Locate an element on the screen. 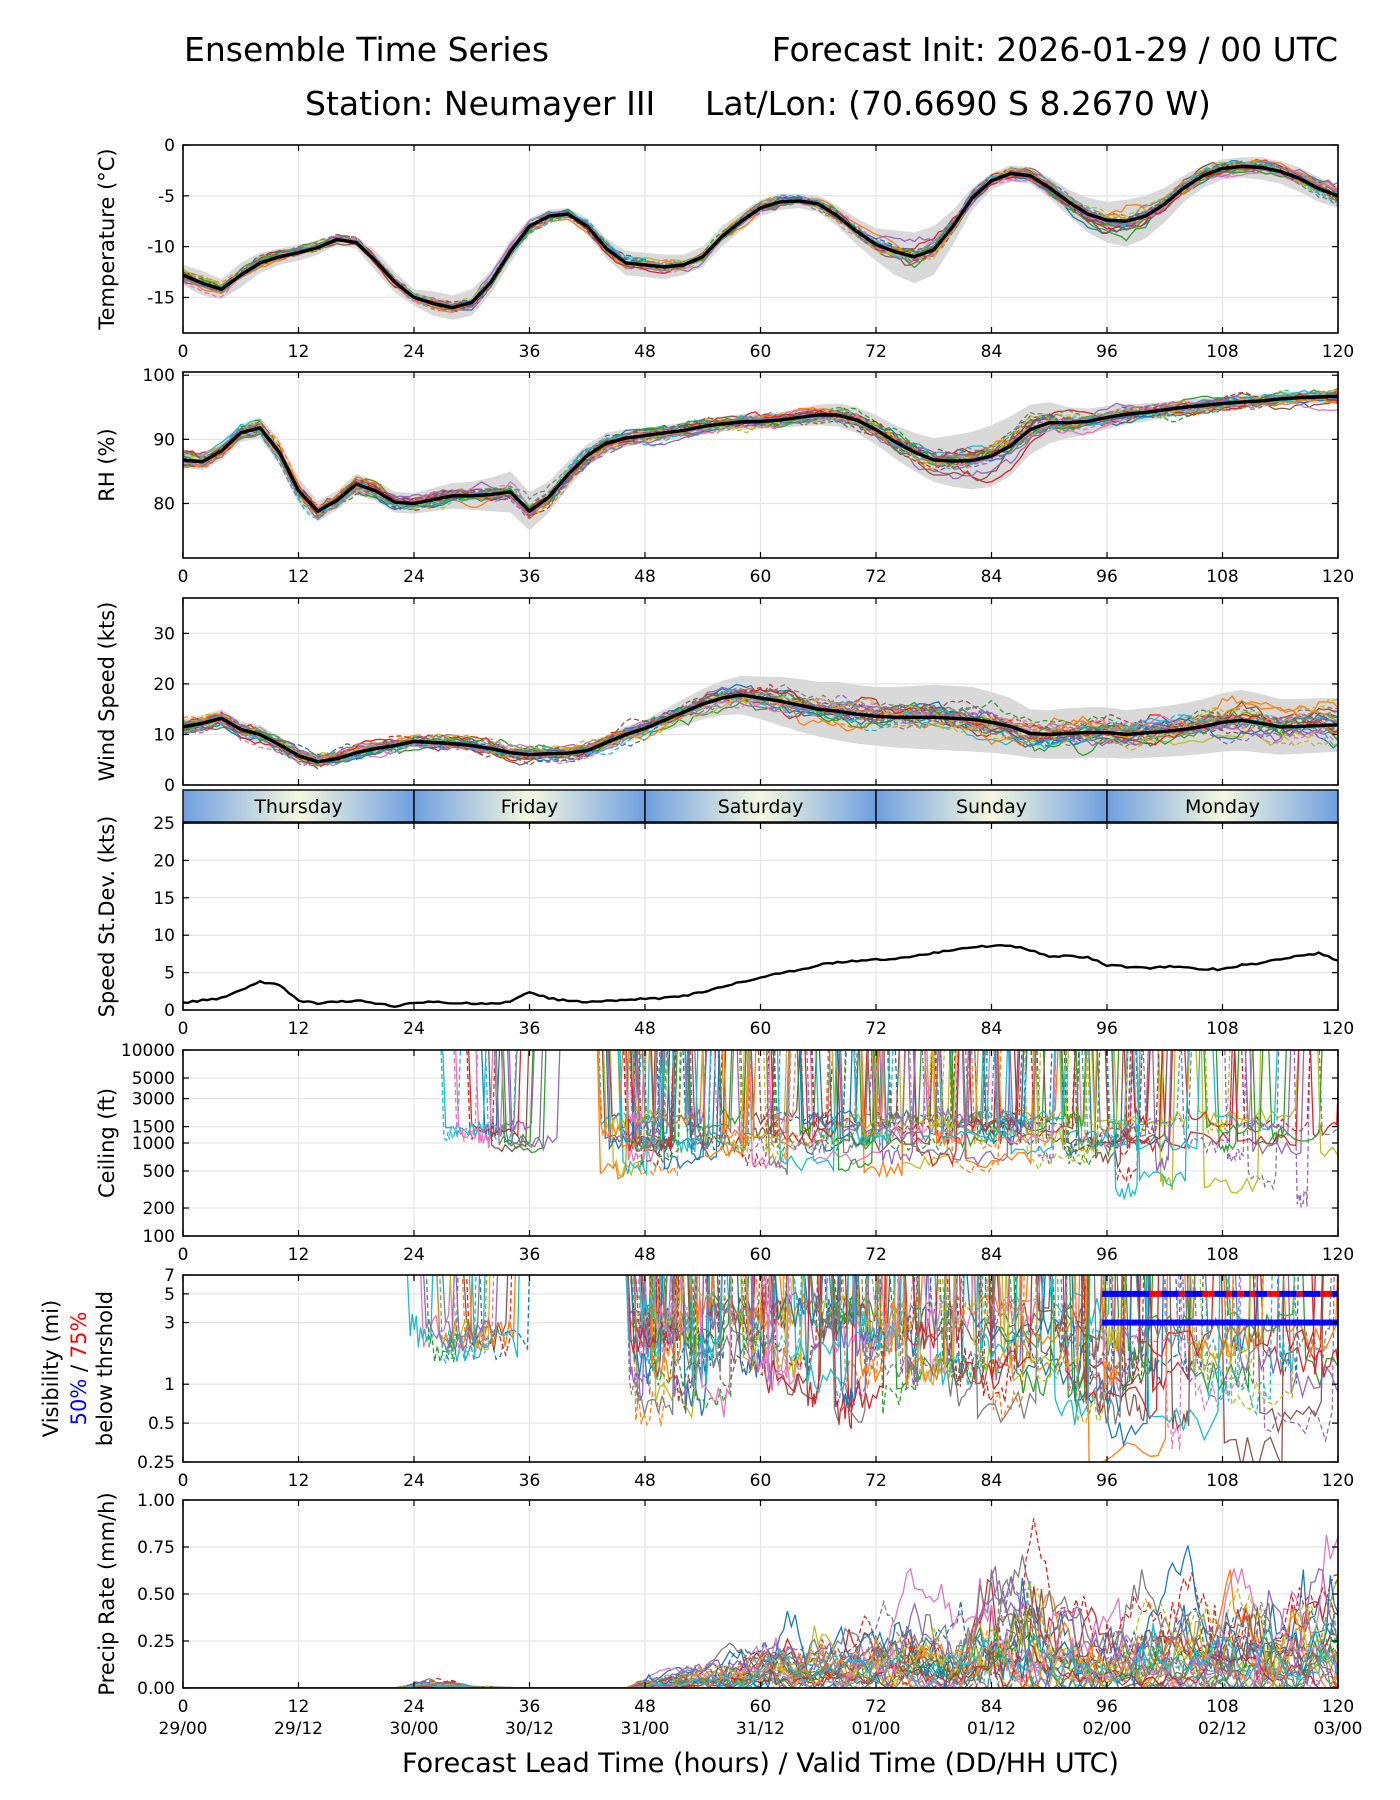  rh-ensemble-mean is located at coordinates (760, 453).